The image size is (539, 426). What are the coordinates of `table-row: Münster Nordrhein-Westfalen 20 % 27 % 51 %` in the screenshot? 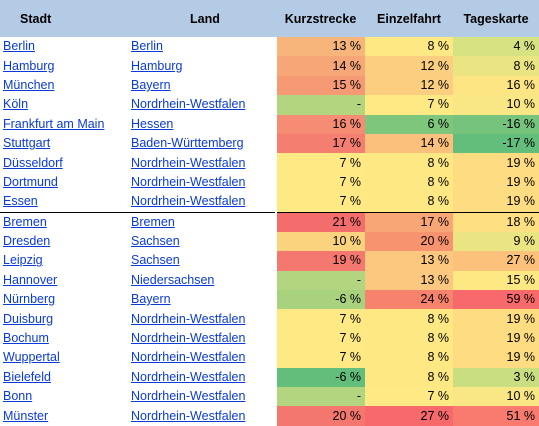 It's located at (269, 416).